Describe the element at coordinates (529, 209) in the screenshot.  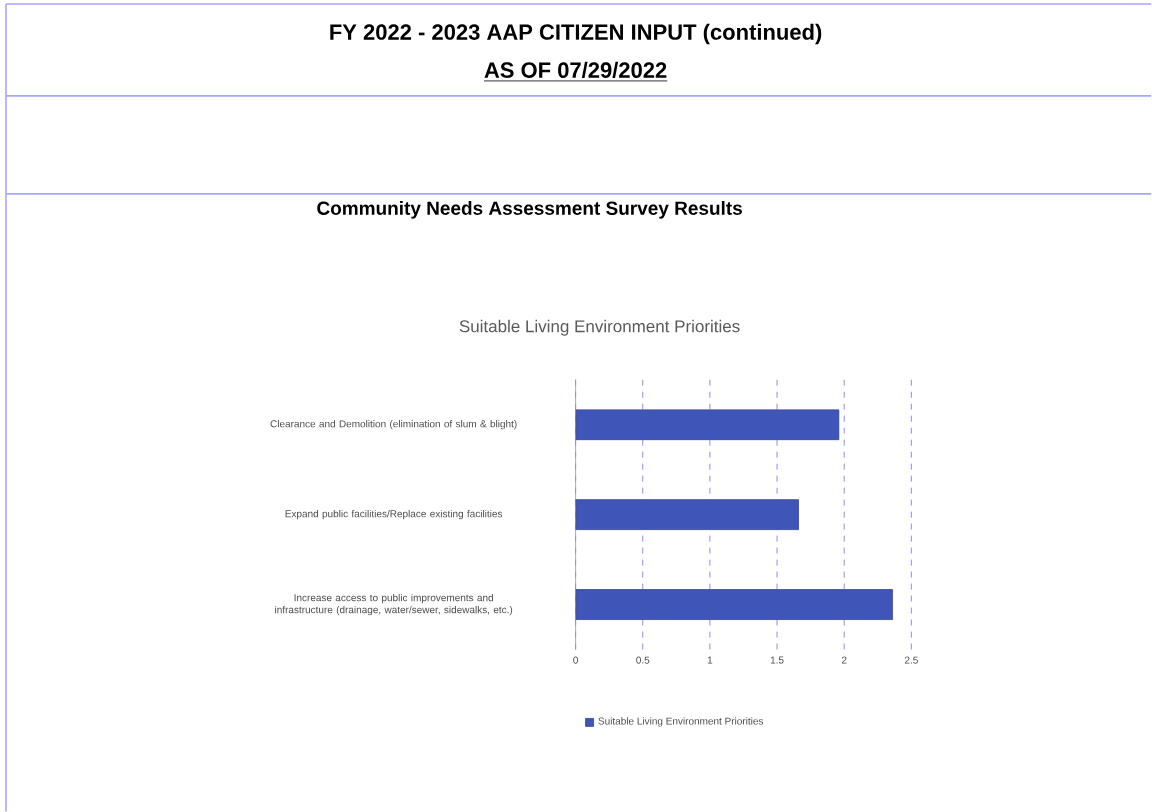
I see `text: Community Needs Assessment Survey Results` at that location.